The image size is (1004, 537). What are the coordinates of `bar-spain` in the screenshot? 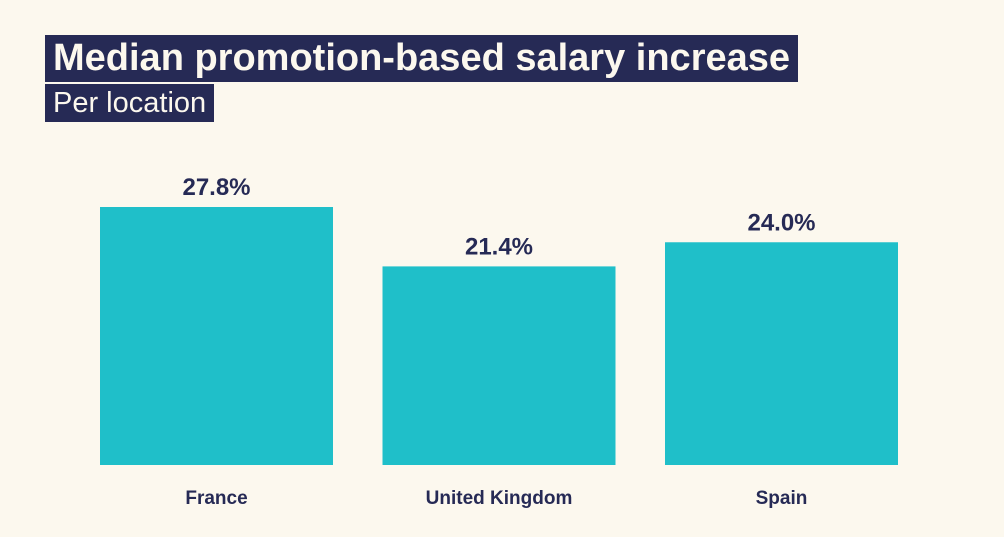 It's located at (781, 353).